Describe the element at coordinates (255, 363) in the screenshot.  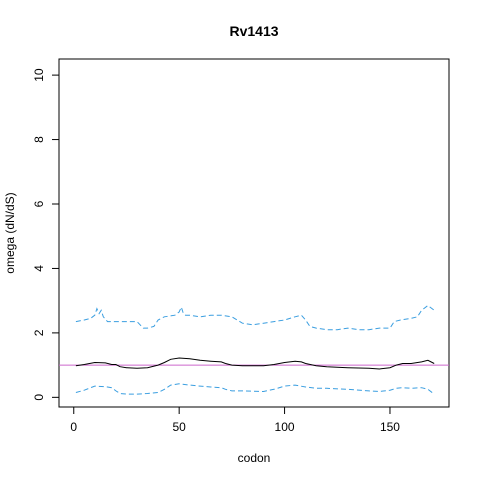
I see `series-line-estimate` at that location.